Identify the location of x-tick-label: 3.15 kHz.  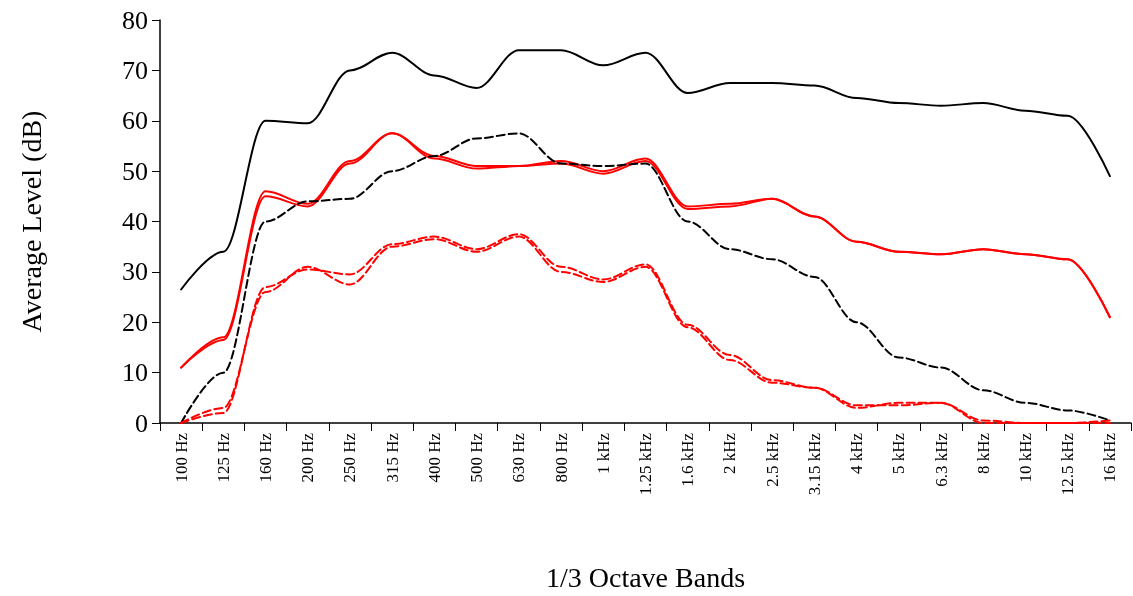
(814, 464).